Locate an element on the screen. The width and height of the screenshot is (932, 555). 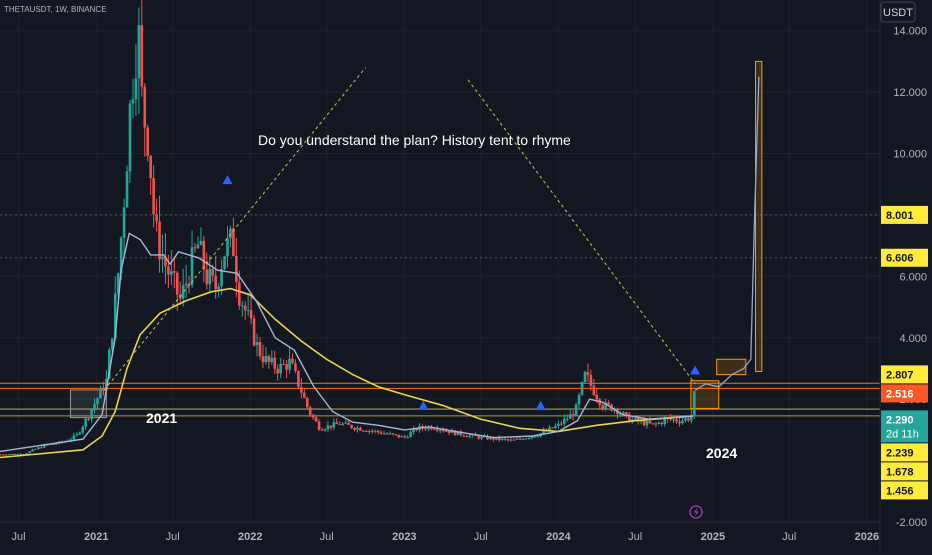
currency-button: USDT is located at coordinates (898, 12).